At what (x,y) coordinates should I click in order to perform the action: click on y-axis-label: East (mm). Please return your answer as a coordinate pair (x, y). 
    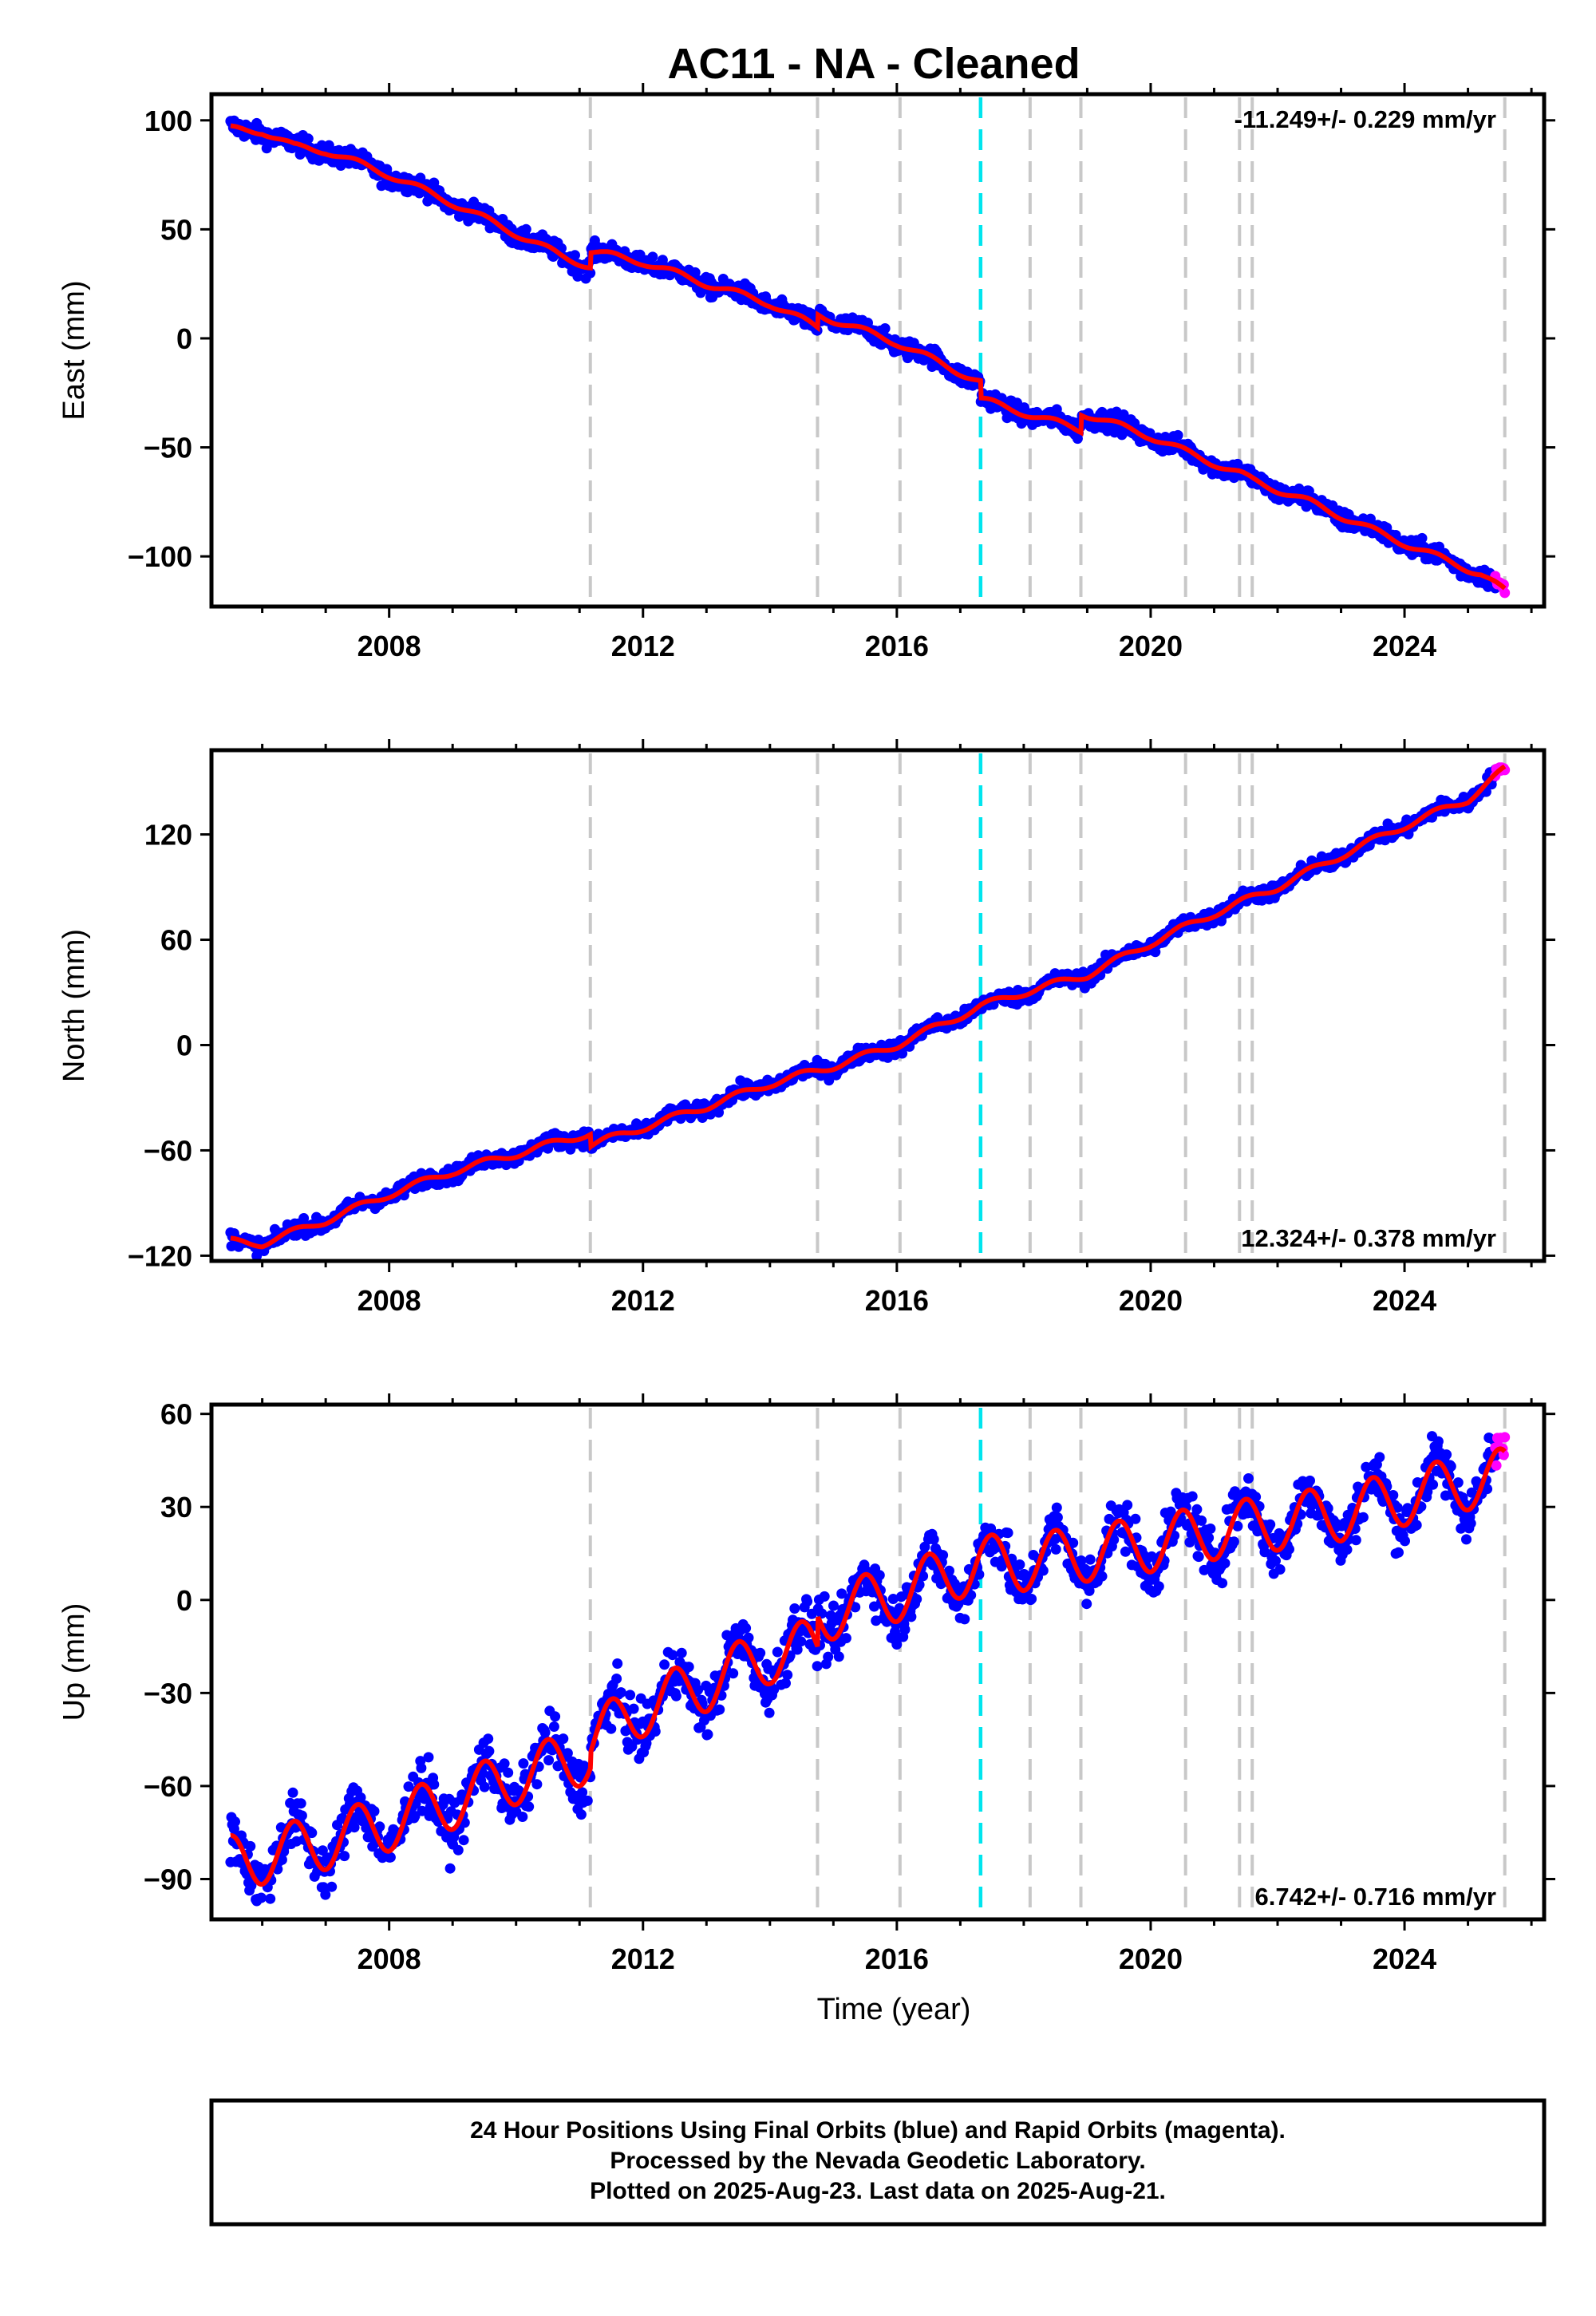
    Looking at the image, I should click on (74, 350).